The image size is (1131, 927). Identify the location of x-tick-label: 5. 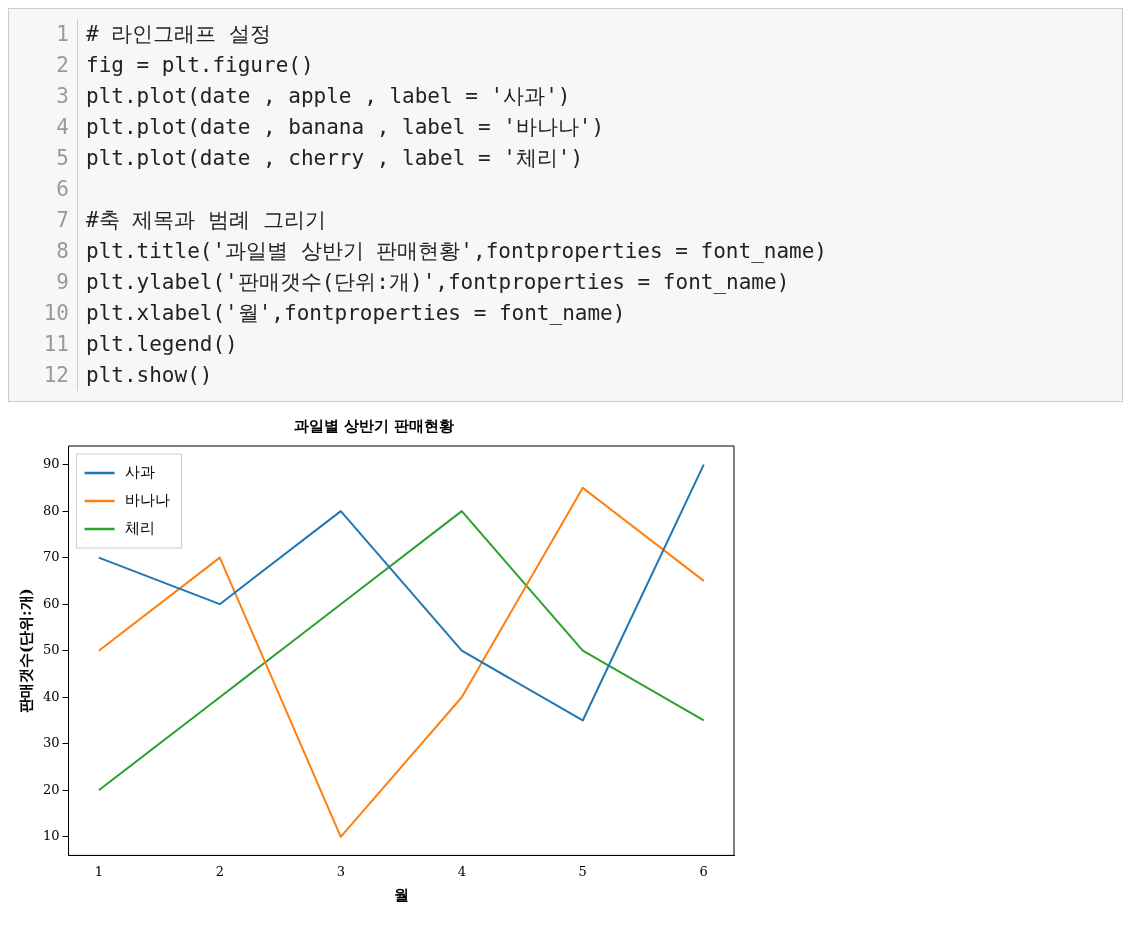
(582, 871).